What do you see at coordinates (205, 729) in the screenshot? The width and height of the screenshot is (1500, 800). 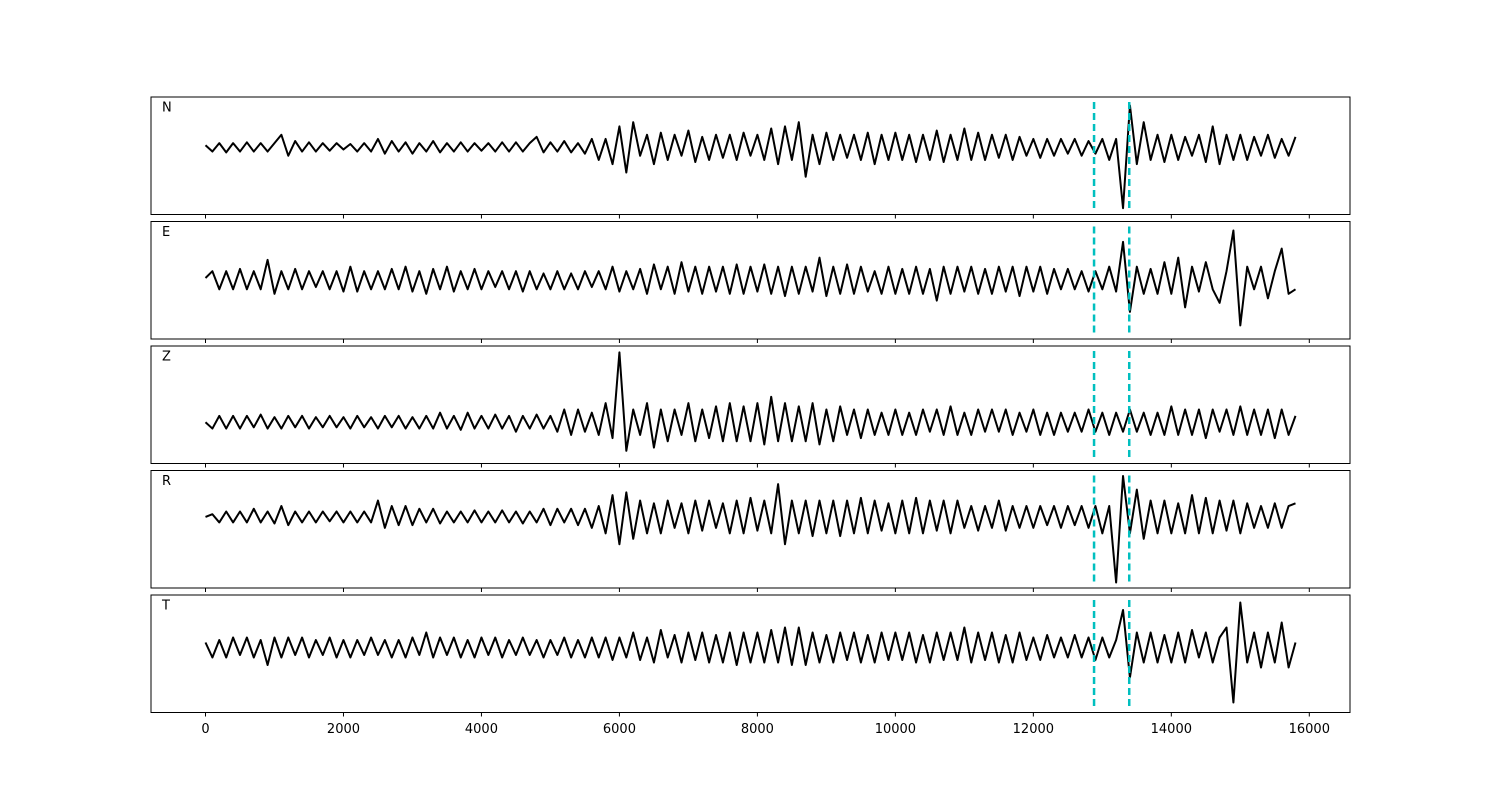 I see `x-tick-label: 0` at bounding box center [205, 729].